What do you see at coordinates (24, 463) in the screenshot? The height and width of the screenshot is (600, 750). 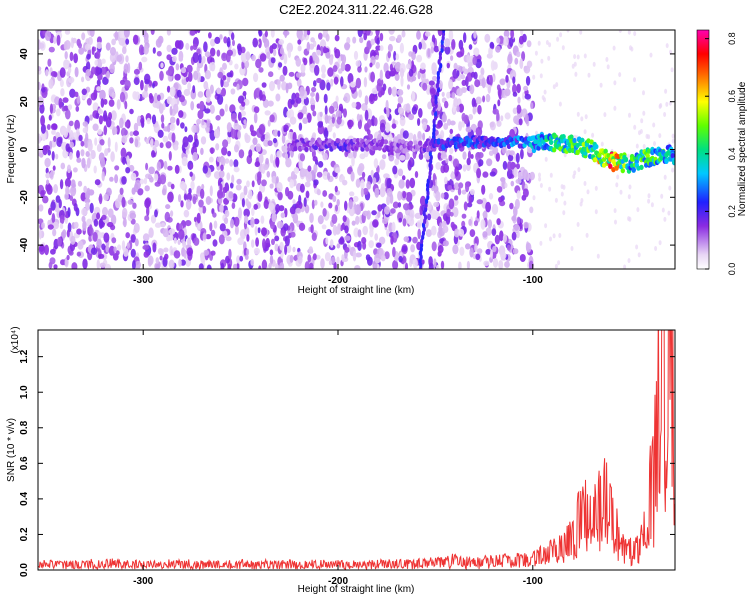 I see `y-tick-label: 0.6` at bounding box center [24, 463].